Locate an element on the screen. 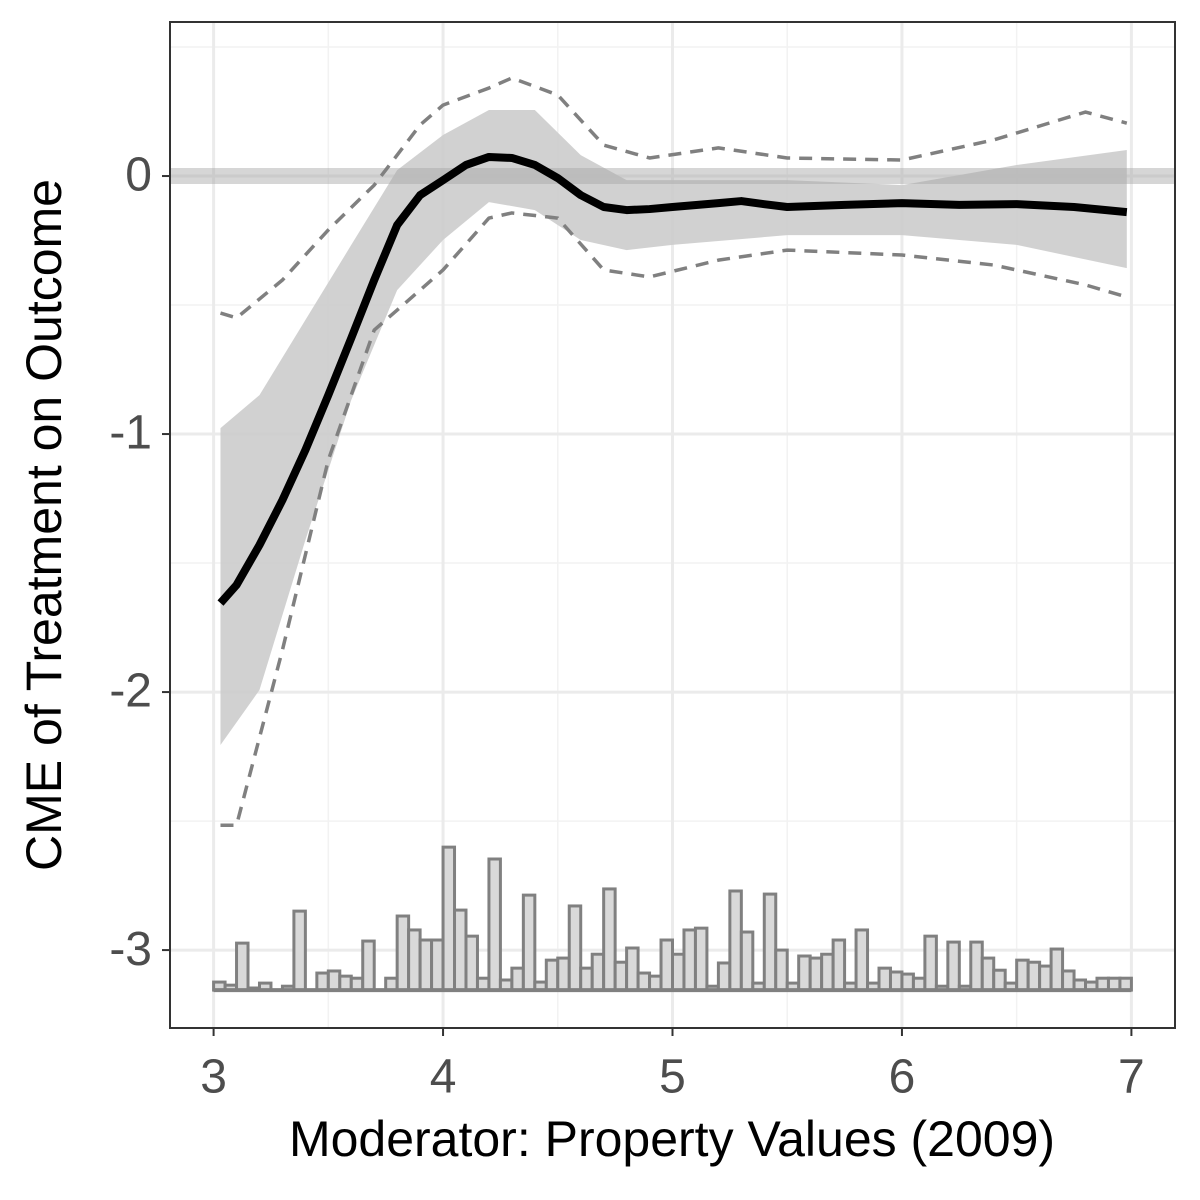  x-tick-label: 7 is located at coordinates (1131, 1077).